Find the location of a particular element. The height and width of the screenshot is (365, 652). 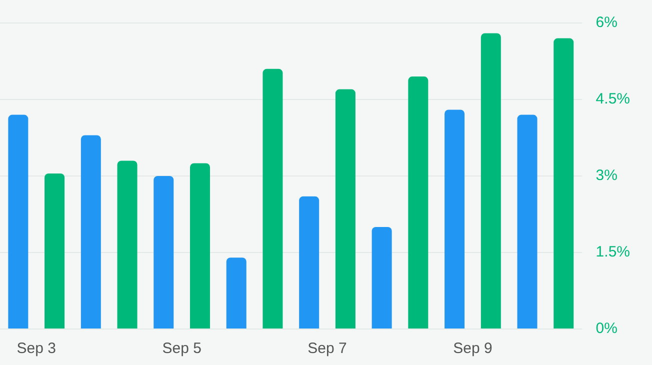

x-tick-label: Sep 9 is located at coordinates (472, 349).